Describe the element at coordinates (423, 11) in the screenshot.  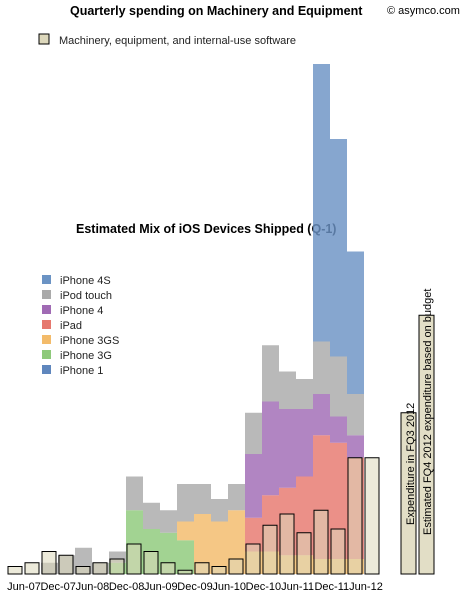
I see `chart-credit: © asymco.com` at that location.